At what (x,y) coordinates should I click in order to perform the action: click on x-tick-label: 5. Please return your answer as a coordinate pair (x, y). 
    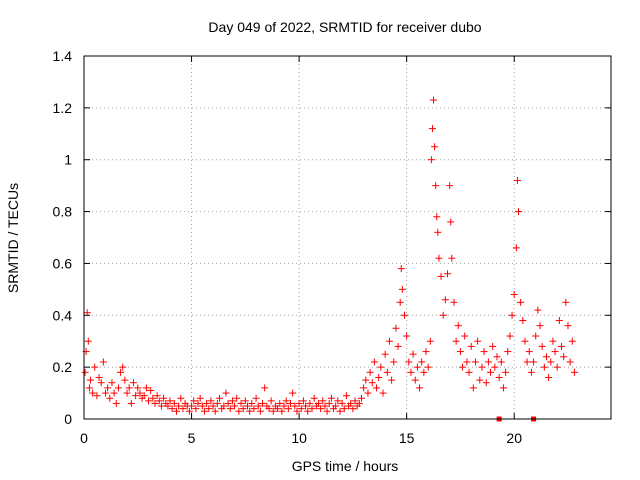
    Looking at the image, I should click on (192, 438).